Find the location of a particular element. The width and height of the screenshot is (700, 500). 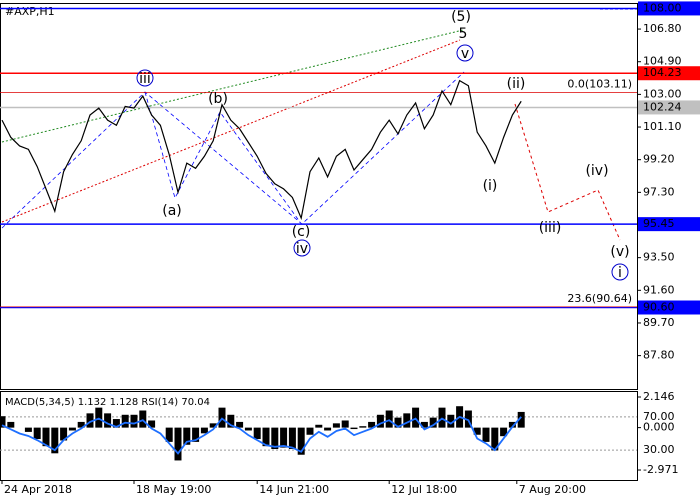

wave-label: (v) is located at coordinates (619, 252).